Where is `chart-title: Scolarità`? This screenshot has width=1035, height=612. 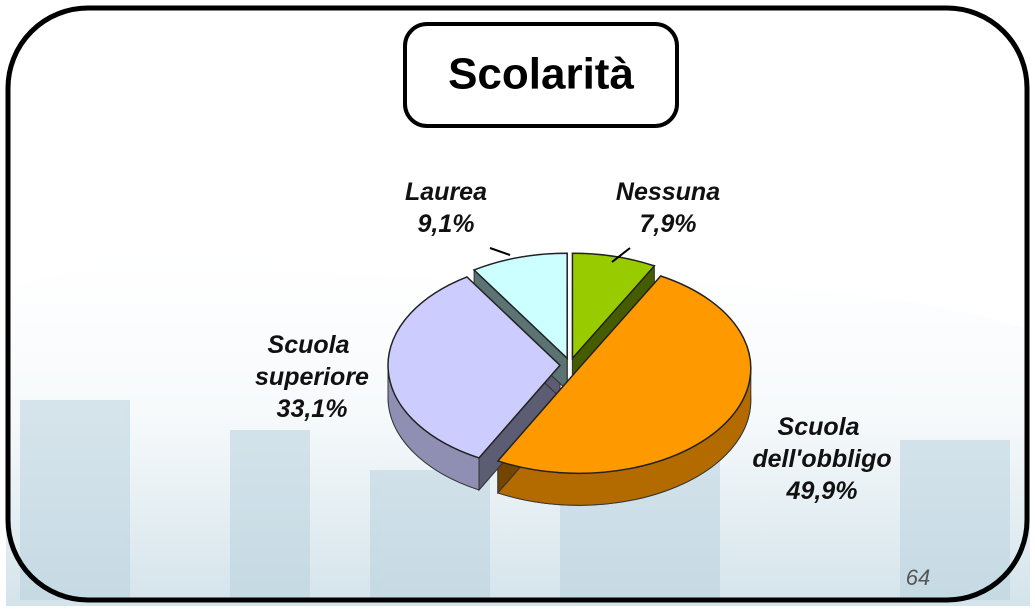 chart-title: Scolarità is located at coordinates (541, 74).